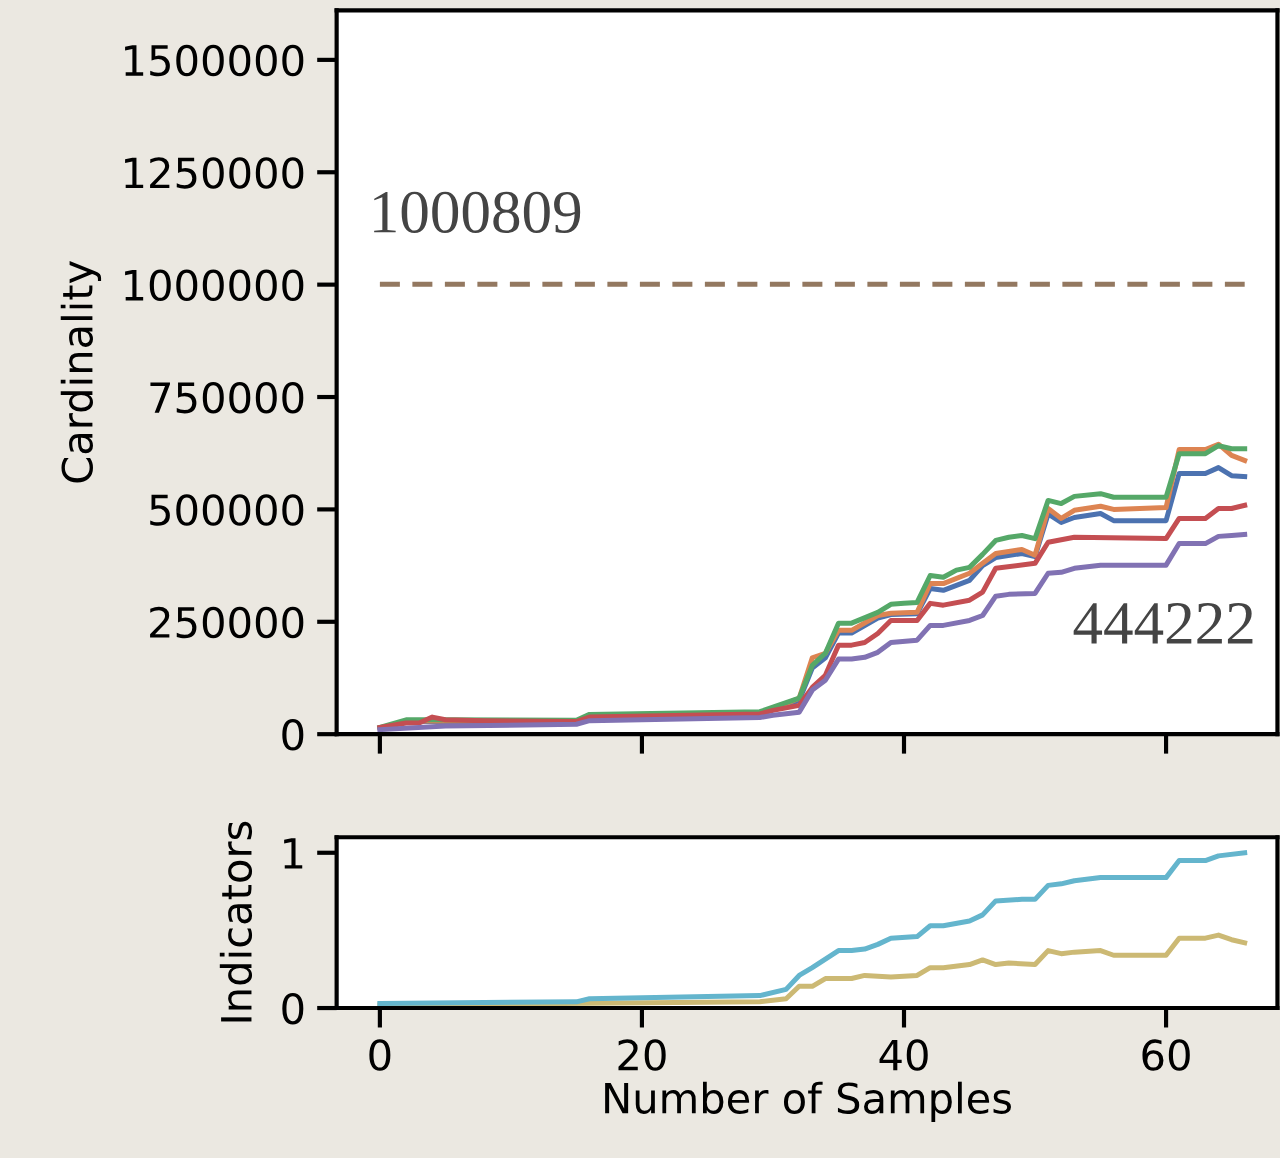  What do you see at coordinates (236, 921) in the screenshot?
I see `y-axis-title: Indicators` at bounding box center [236, 921].